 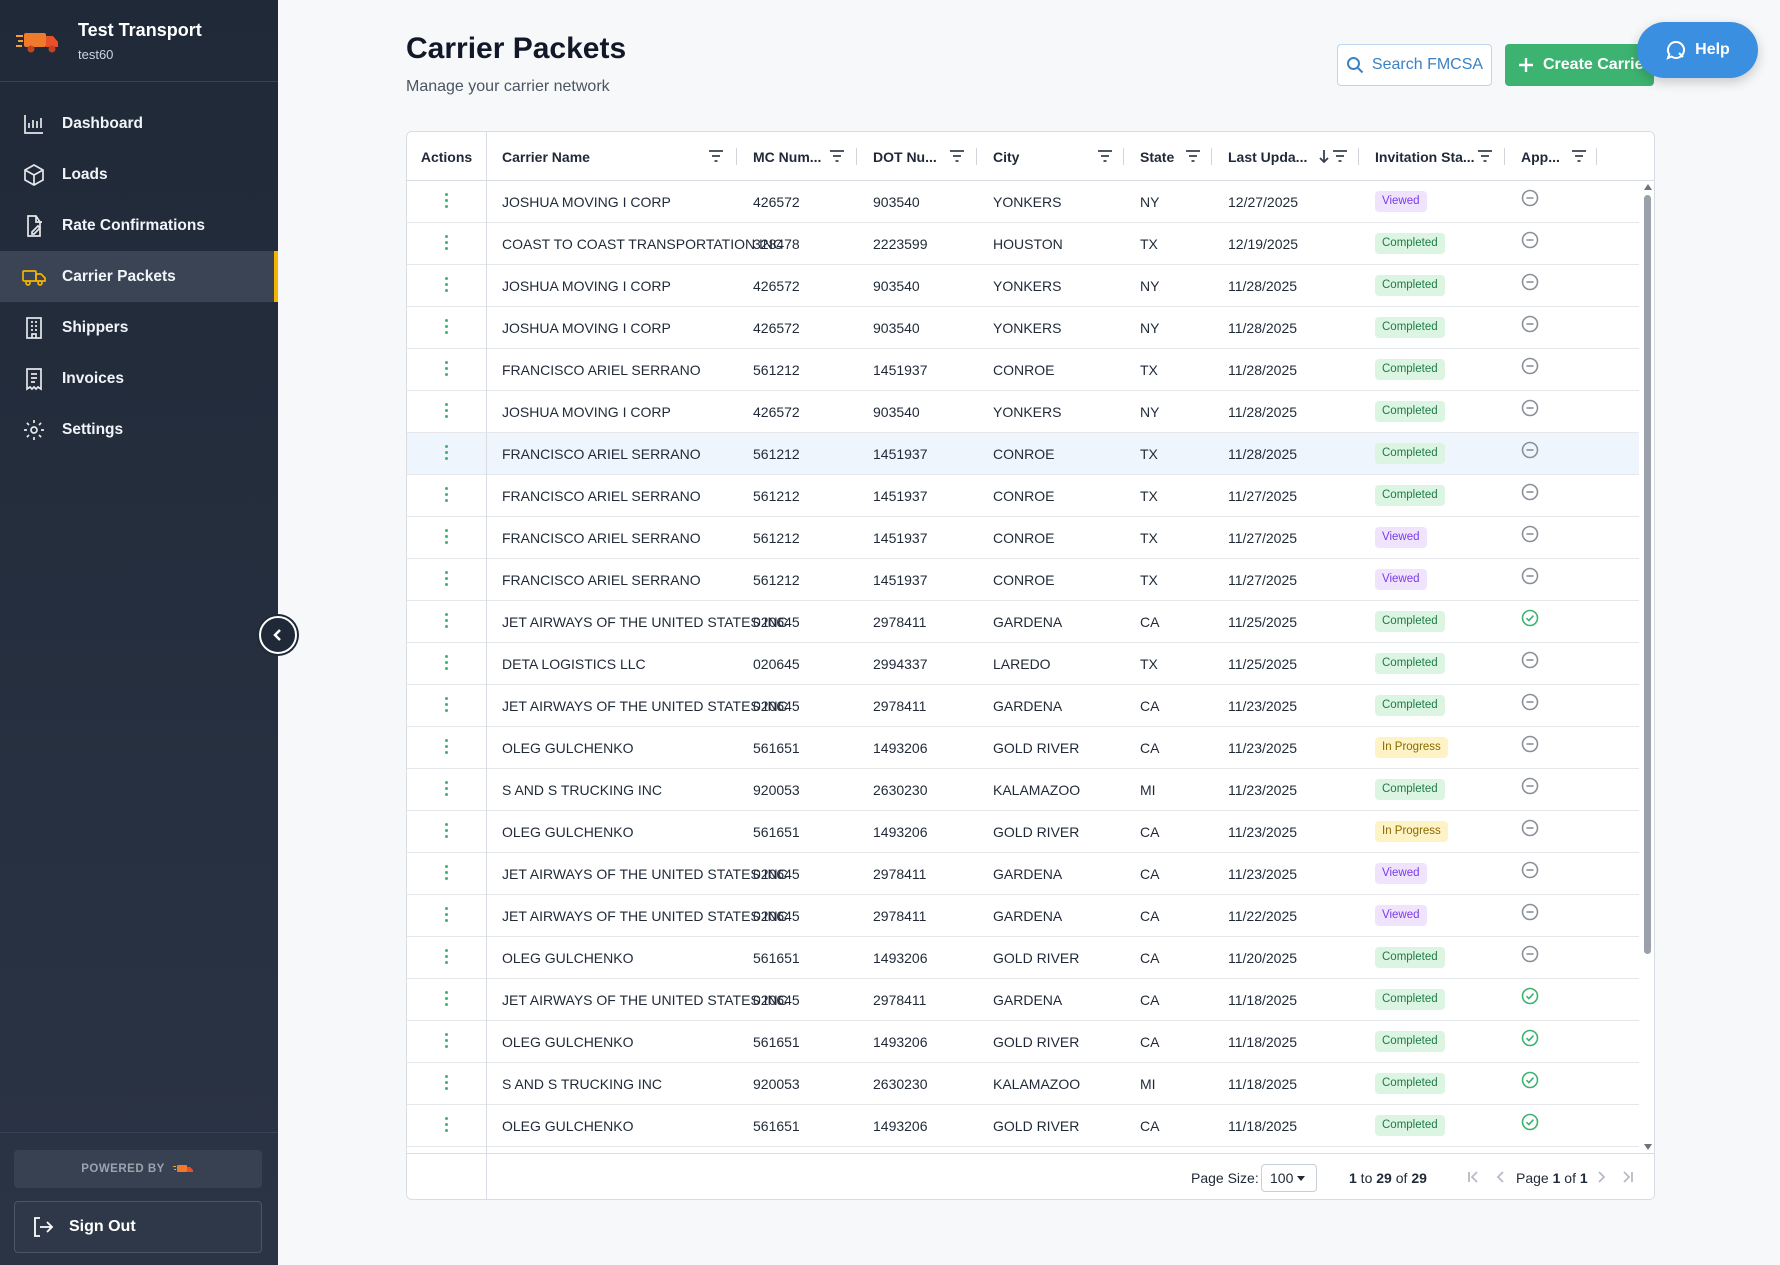 I want to click on state-cell: CA, so click(x=1150, y=1041).